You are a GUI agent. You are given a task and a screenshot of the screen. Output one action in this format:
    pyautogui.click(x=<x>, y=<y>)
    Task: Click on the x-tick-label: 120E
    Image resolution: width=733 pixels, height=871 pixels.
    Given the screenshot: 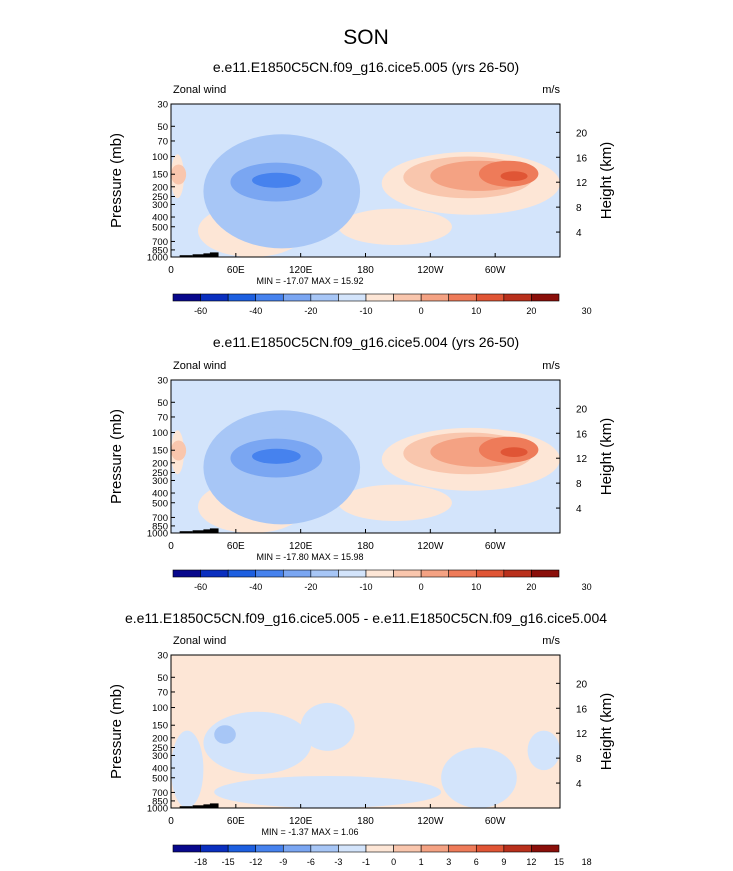 What is the action you would take?
    pyautogui.click(x=301, y=546)
    